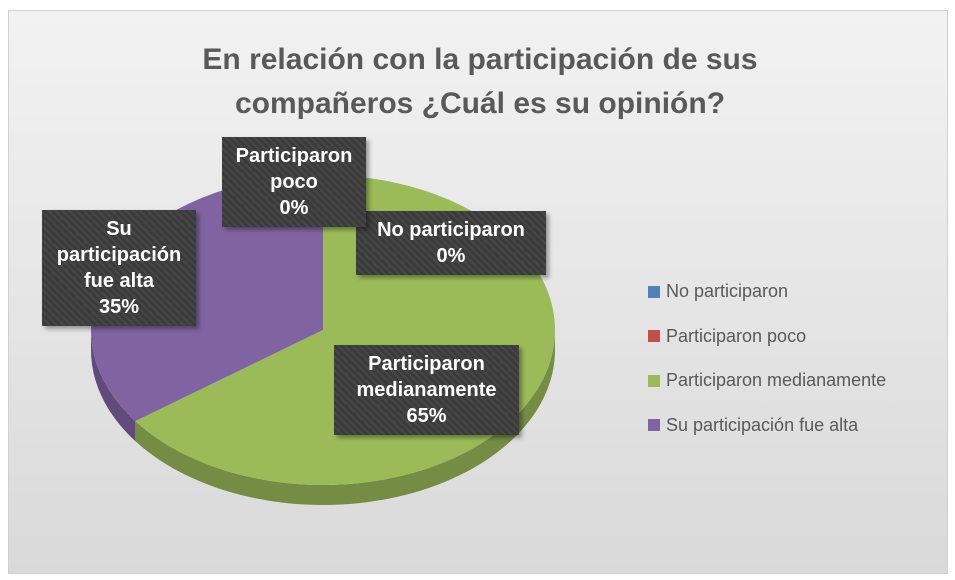 The width and height of the screenshot is (955, 580). I want to click on data-label: Participaron medianamente 65%, so click(426, 390).